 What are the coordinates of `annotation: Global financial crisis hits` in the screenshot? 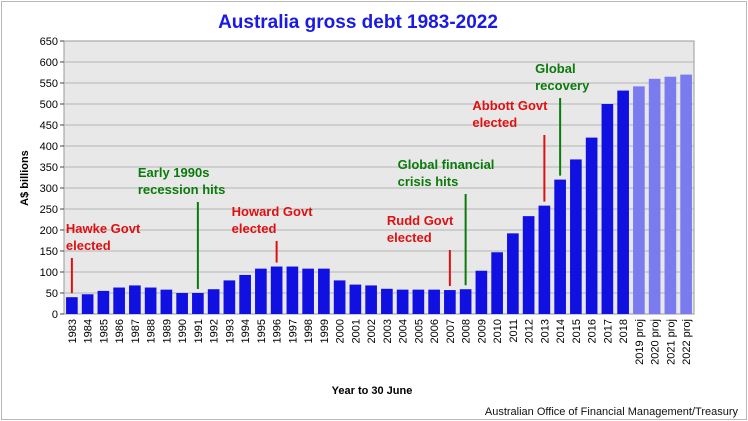 It's located at (446, 221).